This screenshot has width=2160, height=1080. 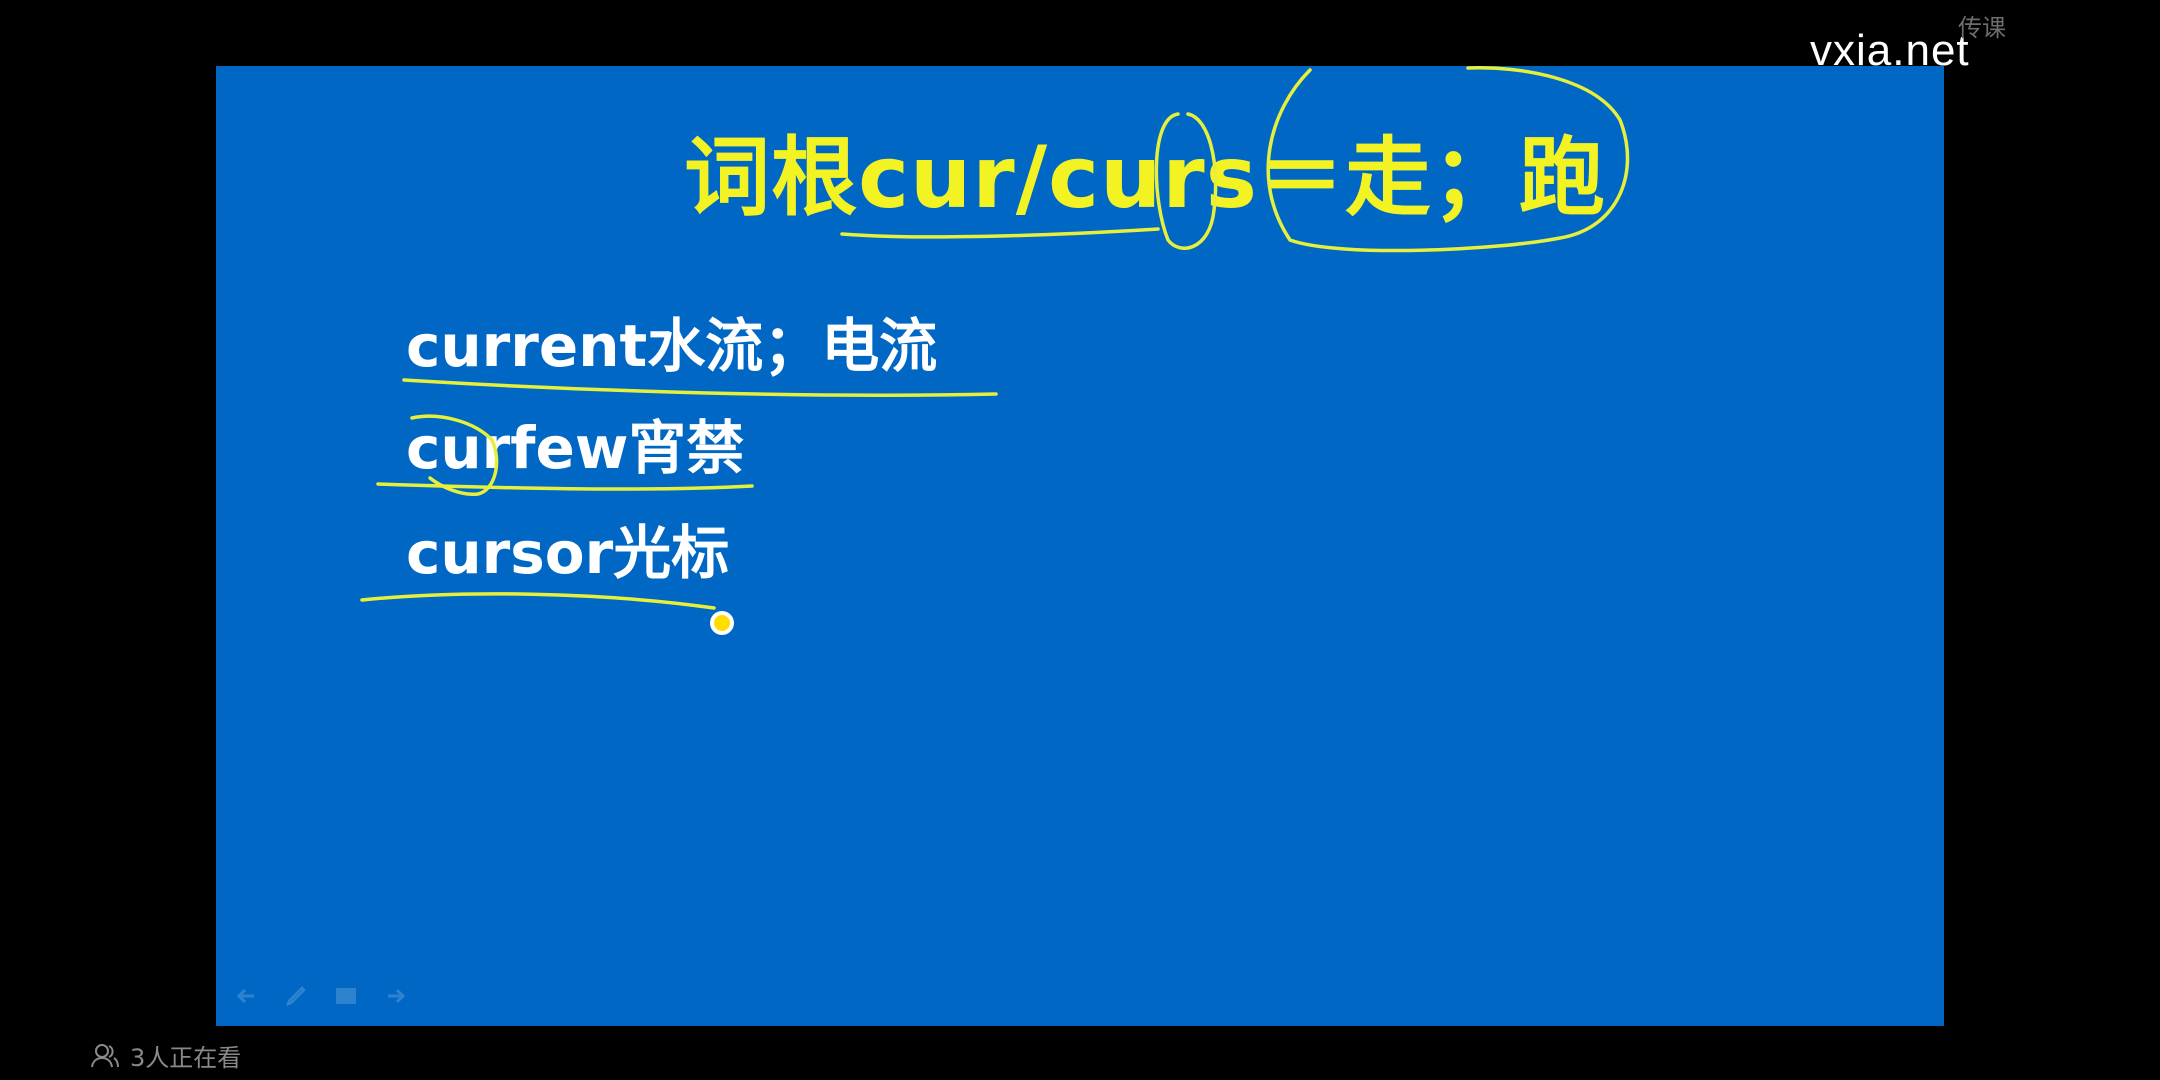 I want to click on pen-icon, so click(x=296, y=996).